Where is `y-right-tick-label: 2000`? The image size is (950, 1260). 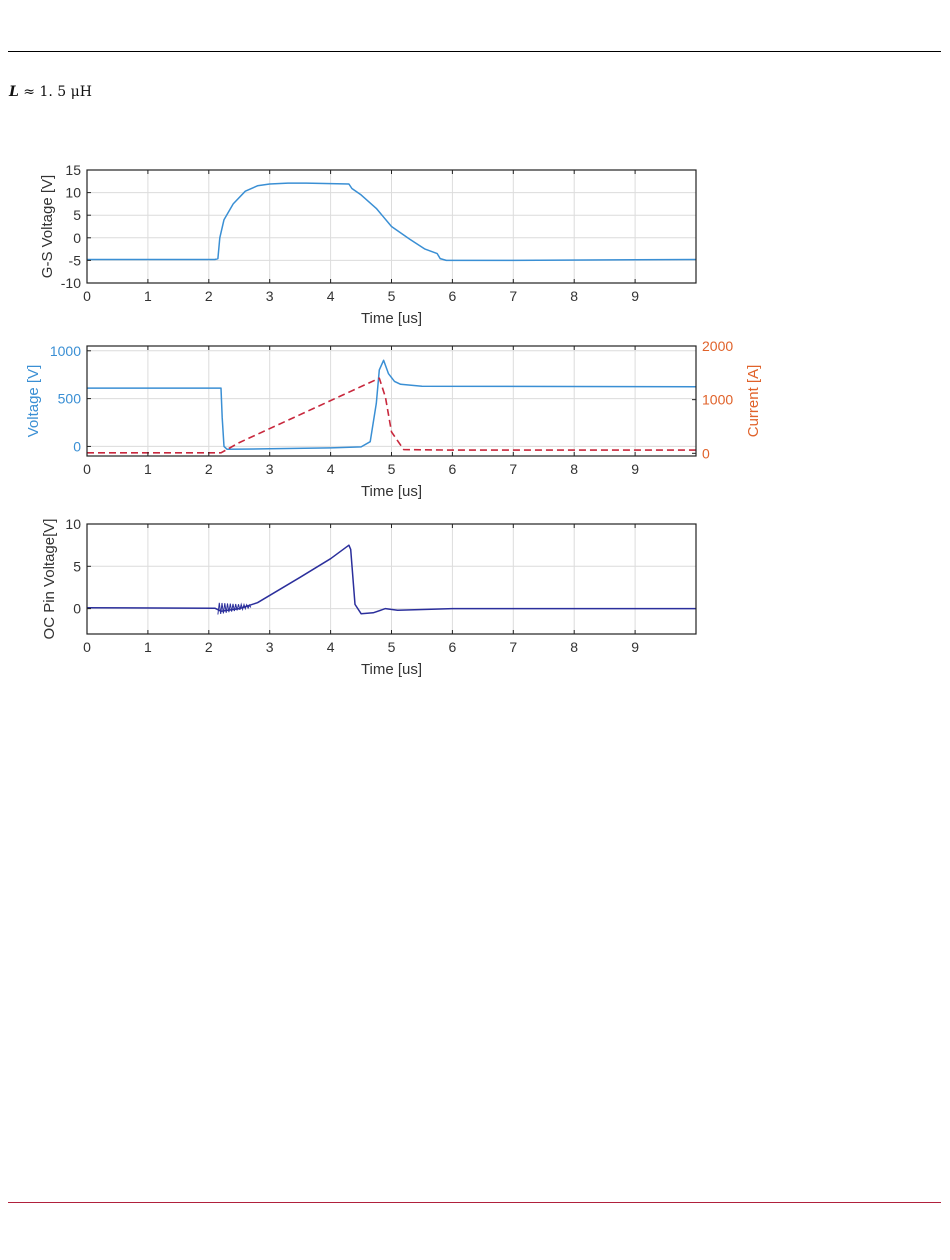 y-right-tick-label: 2000 is located at coordinates (717, 346).